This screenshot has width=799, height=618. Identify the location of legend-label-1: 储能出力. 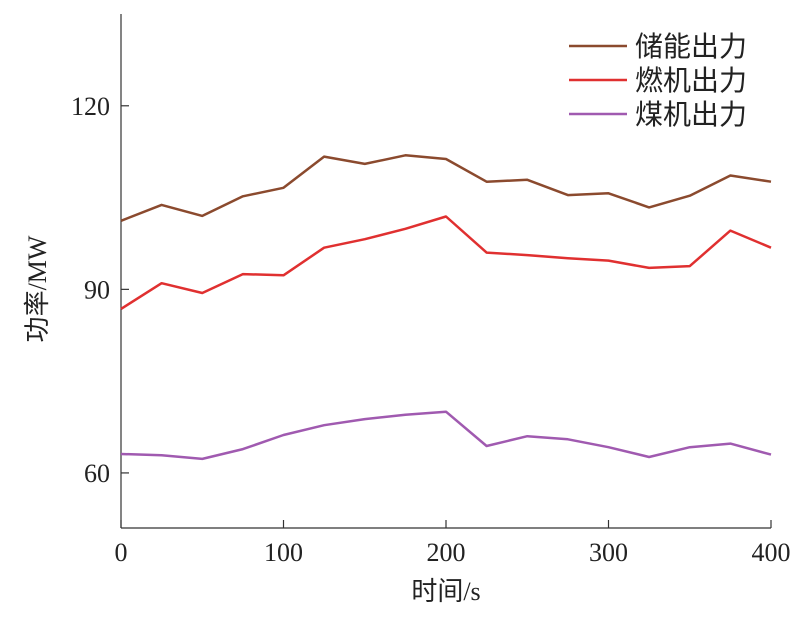
(691, 47).